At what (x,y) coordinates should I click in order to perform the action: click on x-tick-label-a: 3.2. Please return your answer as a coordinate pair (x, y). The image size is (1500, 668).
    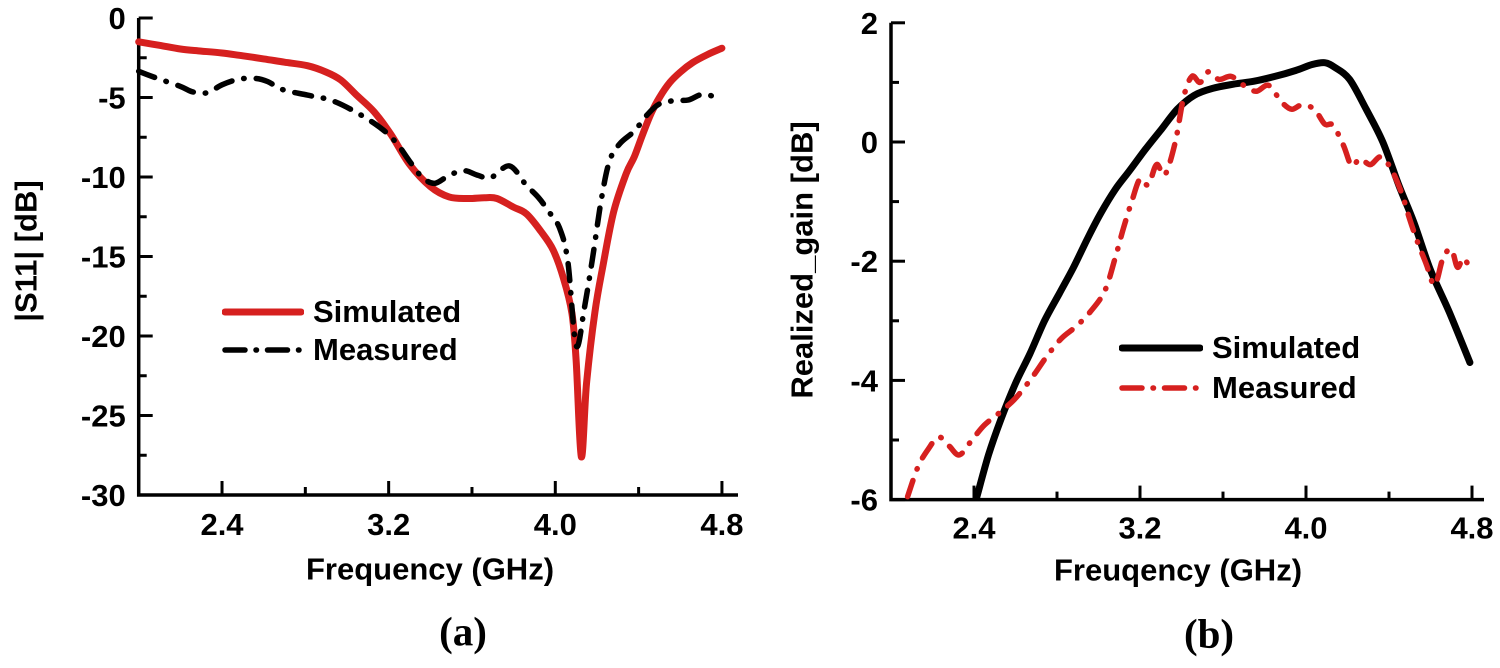
    Looking at the image, I should click on (388, 524).